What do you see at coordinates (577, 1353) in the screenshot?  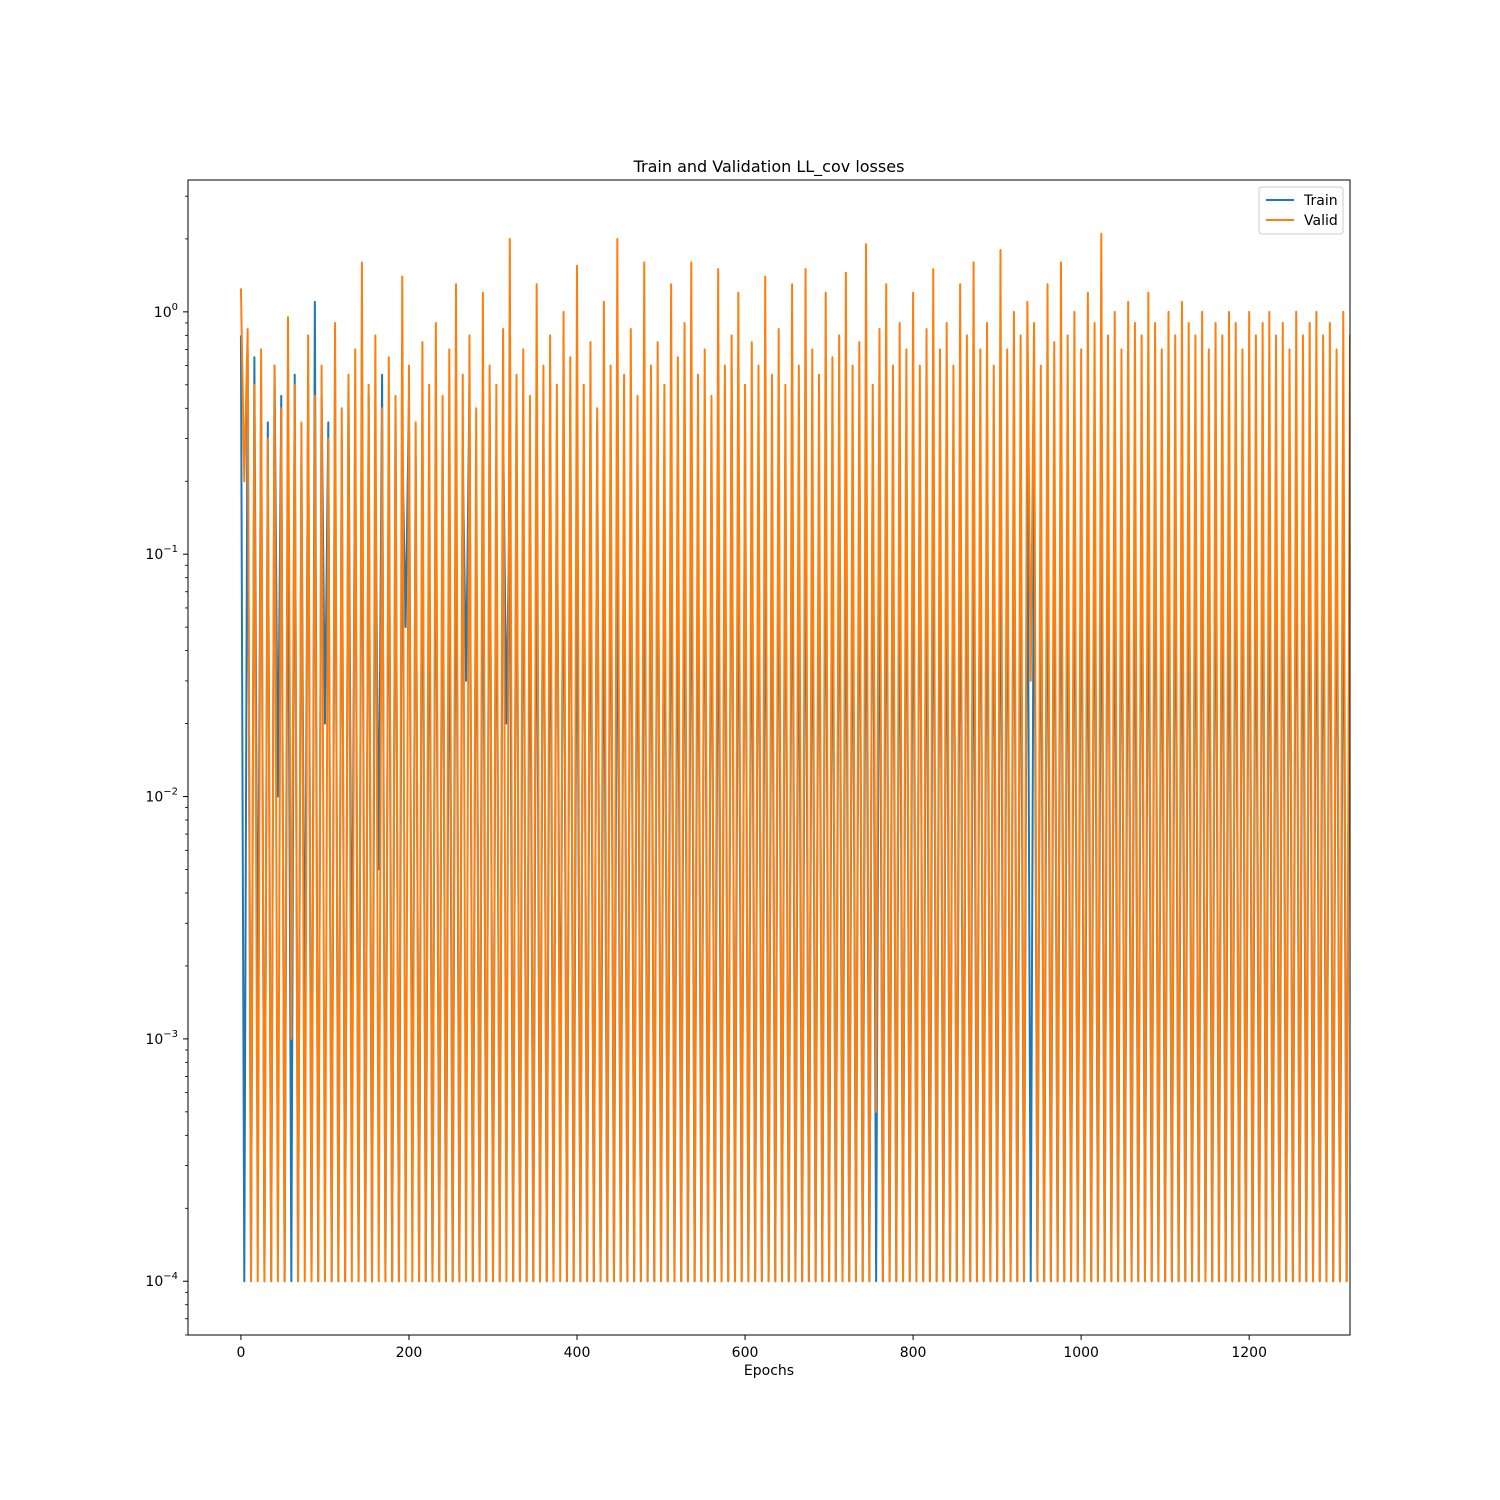 I see `x-tick-label: 400` at bounding box center [577, 1353].